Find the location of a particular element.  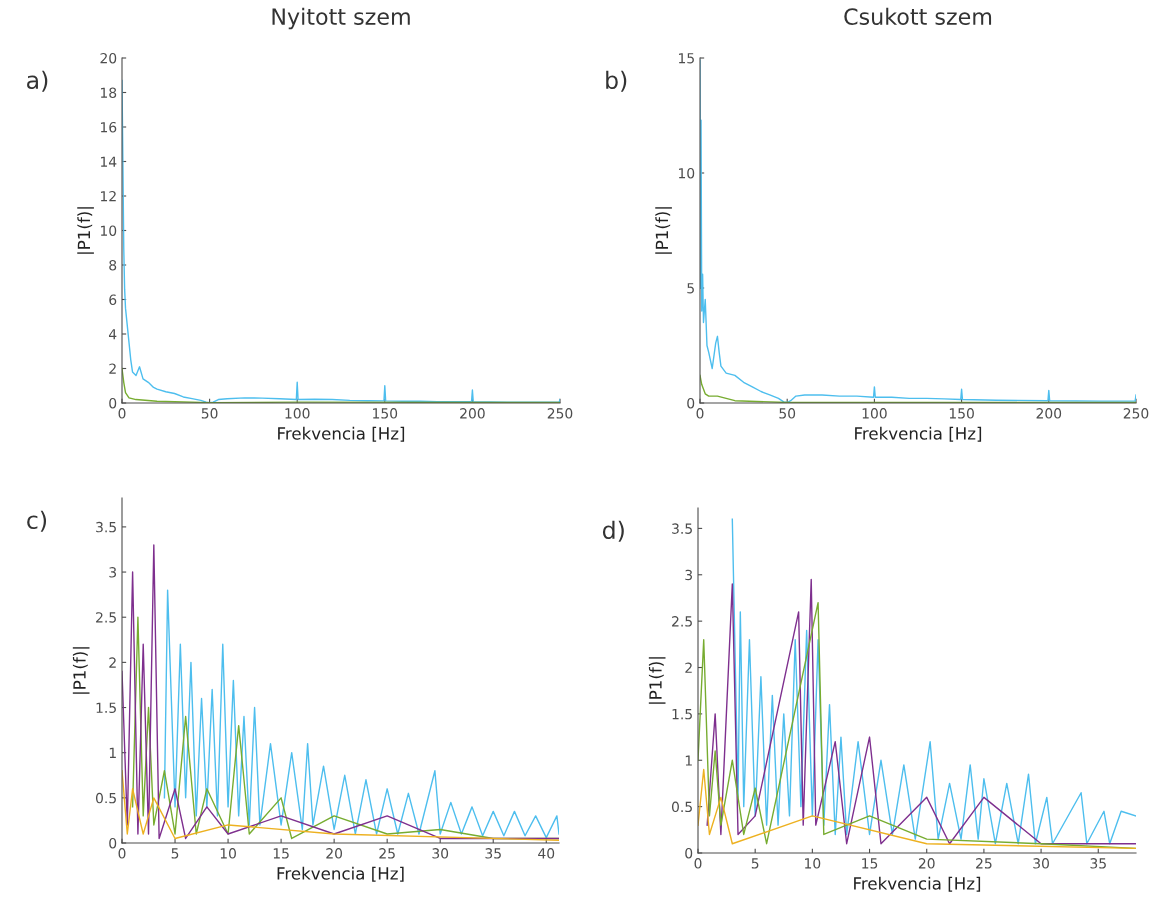

y-tick-label: 18 is located at coordinates (108, 92).